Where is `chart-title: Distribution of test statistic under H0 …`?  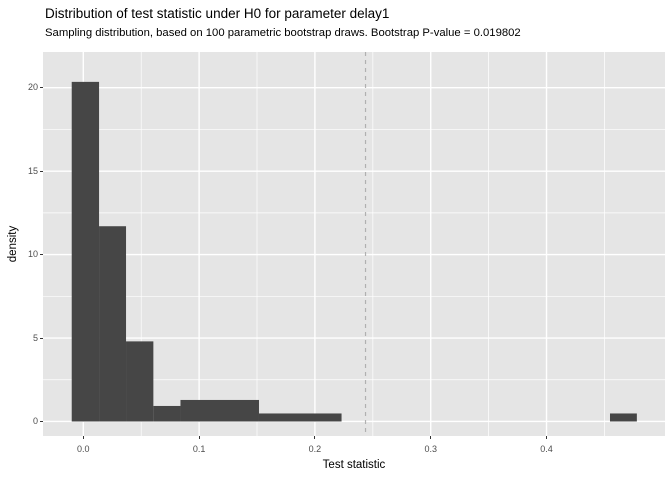
chart-title: Distribution of test statistic under H0 … is located at coordinates (217, 13).